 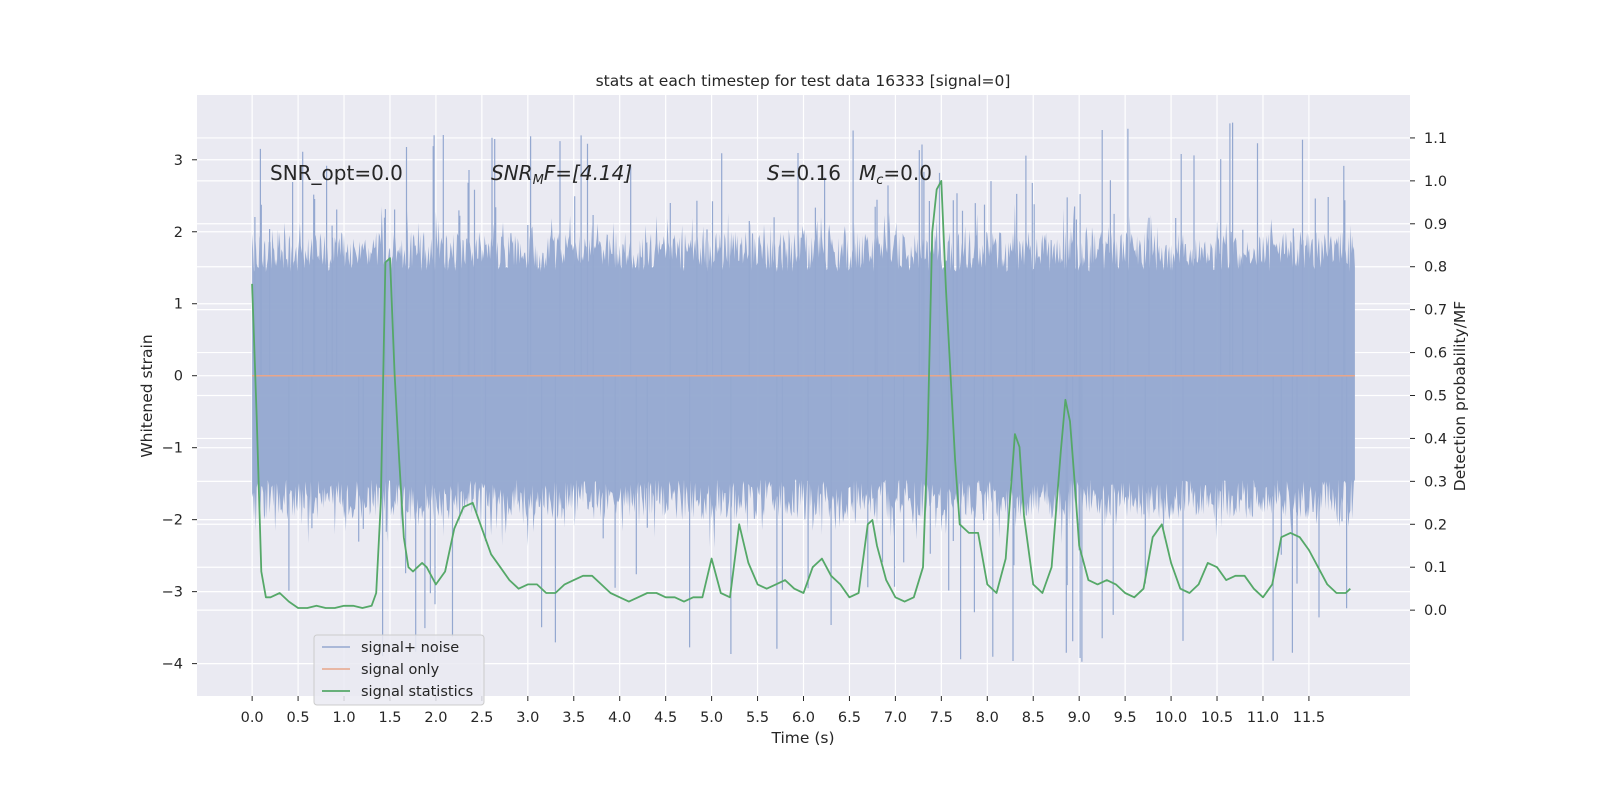 I want to click on x-tick-label: 3.5, so click(x=573, y=718).